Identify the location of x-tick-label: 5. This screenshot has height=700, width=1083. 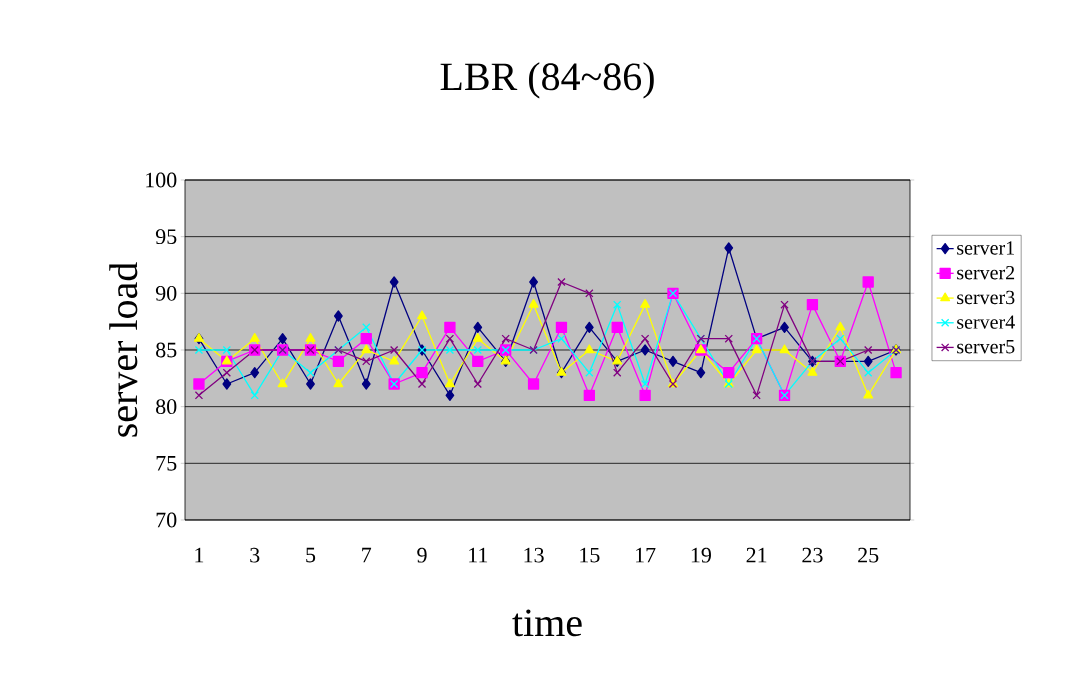
(311, 555).